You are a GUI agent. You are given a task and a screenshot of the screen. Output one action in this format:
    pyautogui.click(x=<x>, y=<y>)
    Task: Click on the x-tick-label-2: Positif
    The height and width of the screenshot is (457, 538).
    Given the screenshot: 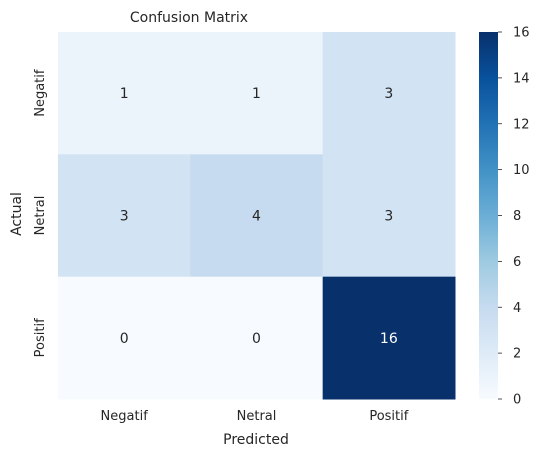 What is the action you would take?
    pyautogui.click(x=388, y=416)
    